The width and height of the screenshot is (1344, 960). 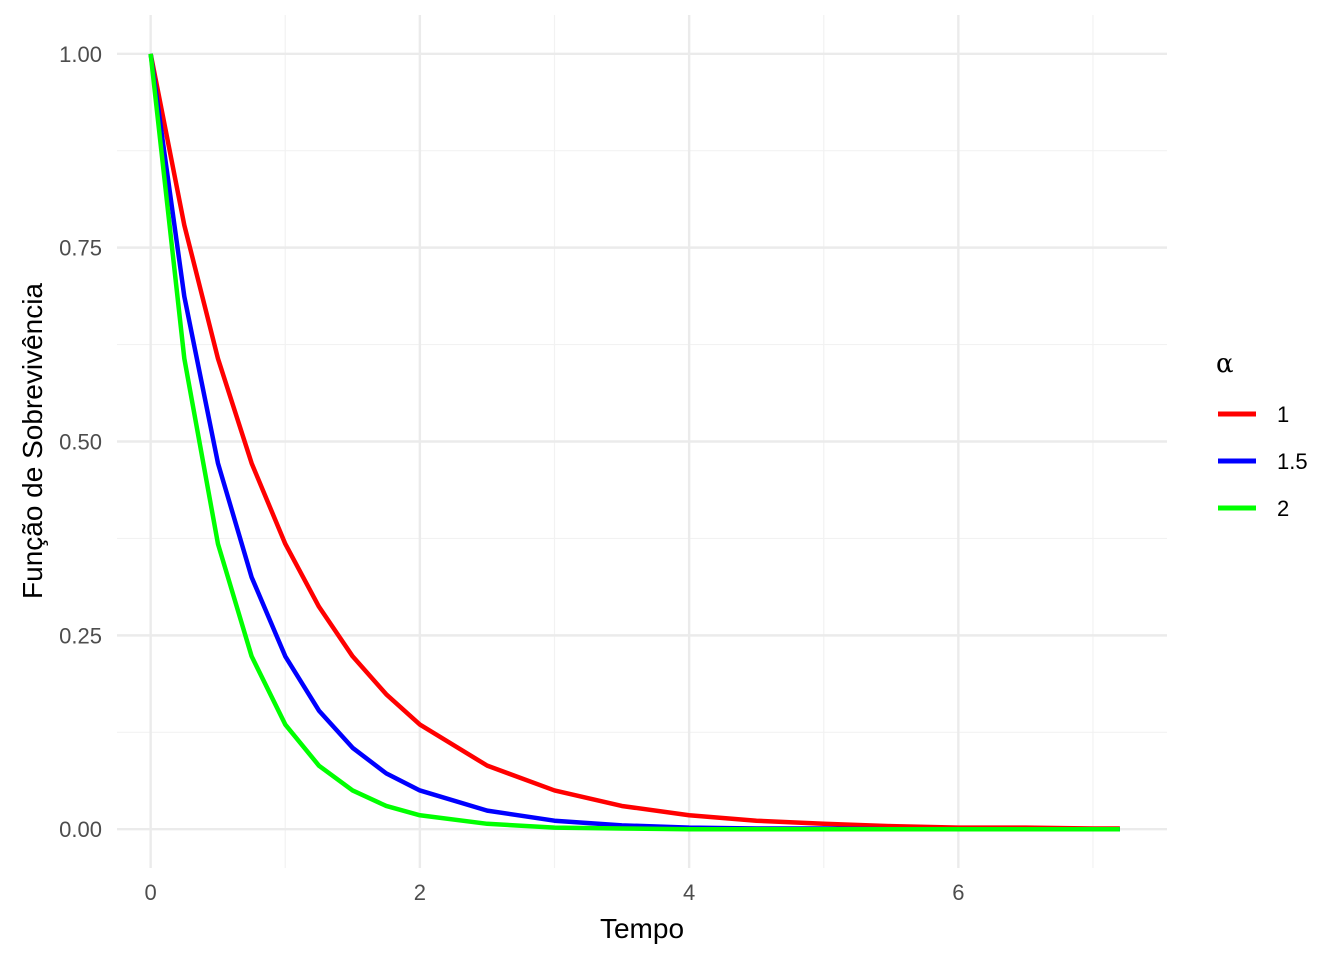 What do you see at coordinates (420, 892) in the screenshot?
I see `x-tick-label: 2` at bounding box center [420, 892].